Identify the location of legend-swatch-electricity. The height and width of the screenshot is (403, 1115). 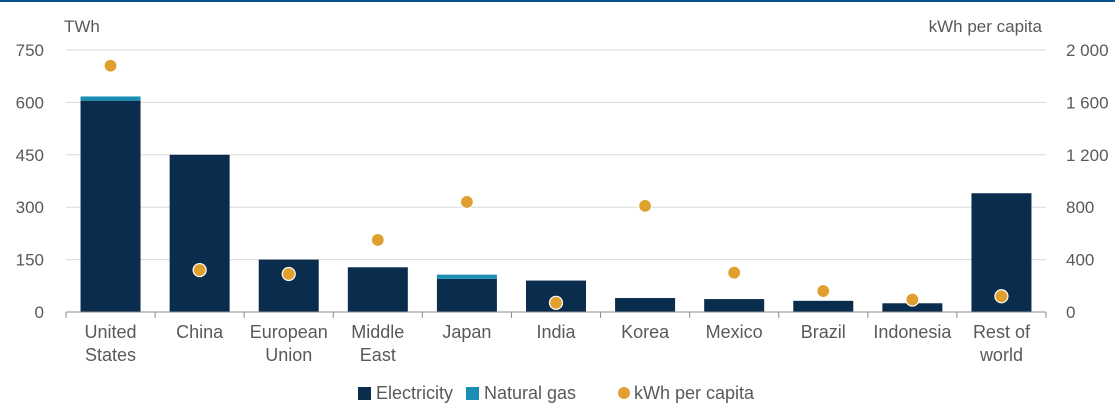
(364, 393).